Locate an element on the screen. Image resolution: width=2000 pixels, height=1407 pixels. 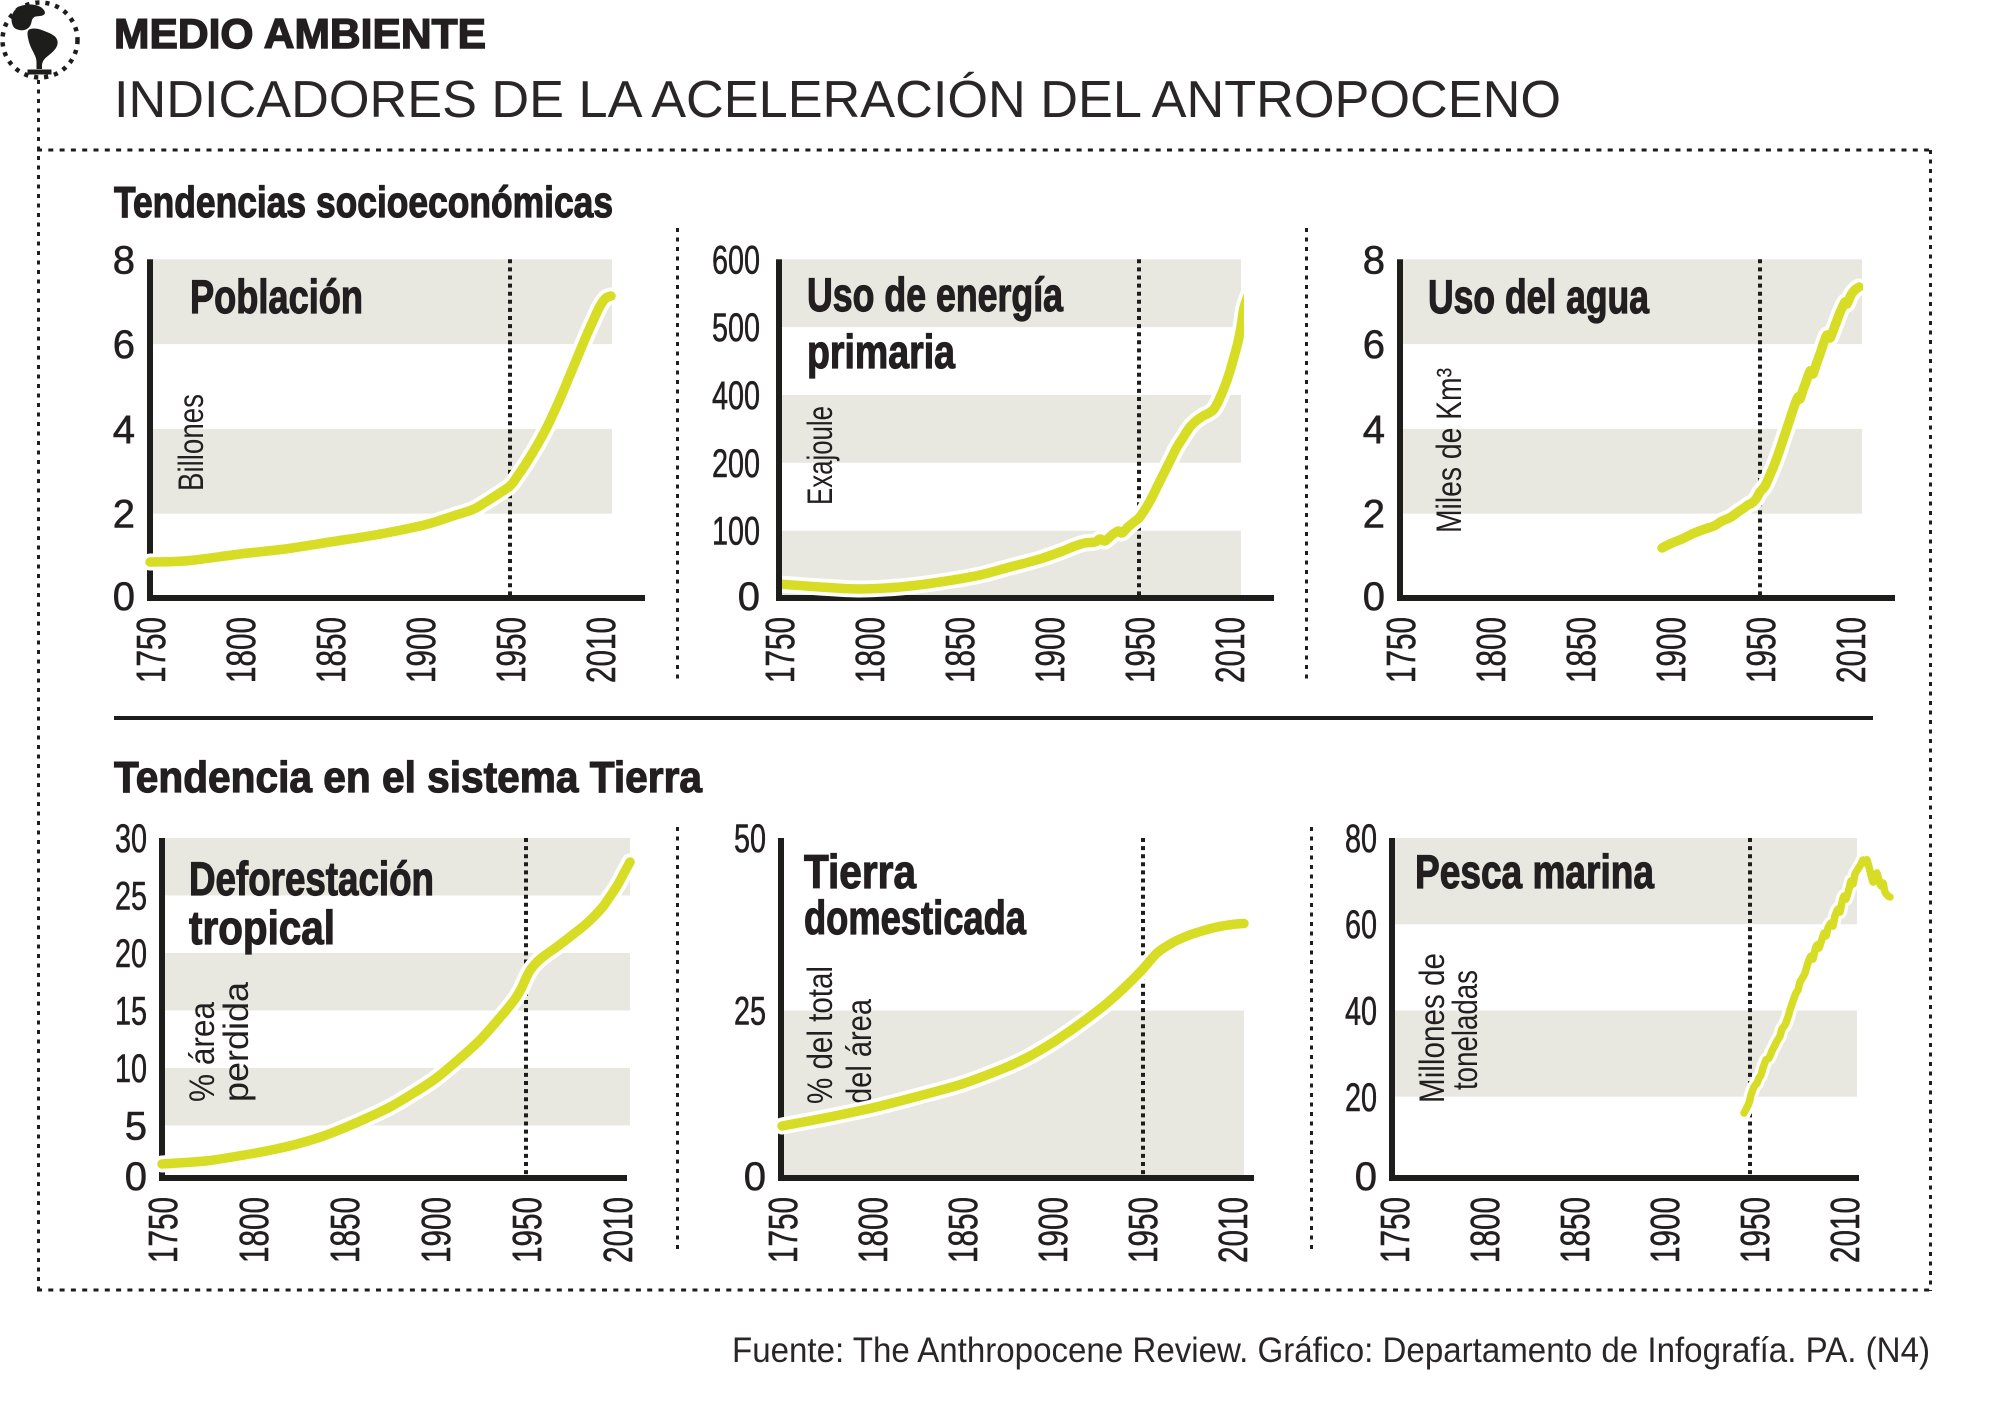
svg-text: 80 is located at coordinates (1361, 839).